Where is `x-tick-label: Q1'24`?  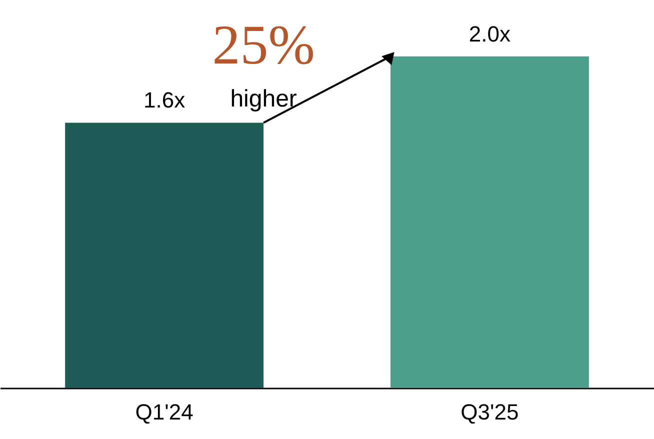 x-tick-label: Q1'24 is located at coordinates (164, 412).